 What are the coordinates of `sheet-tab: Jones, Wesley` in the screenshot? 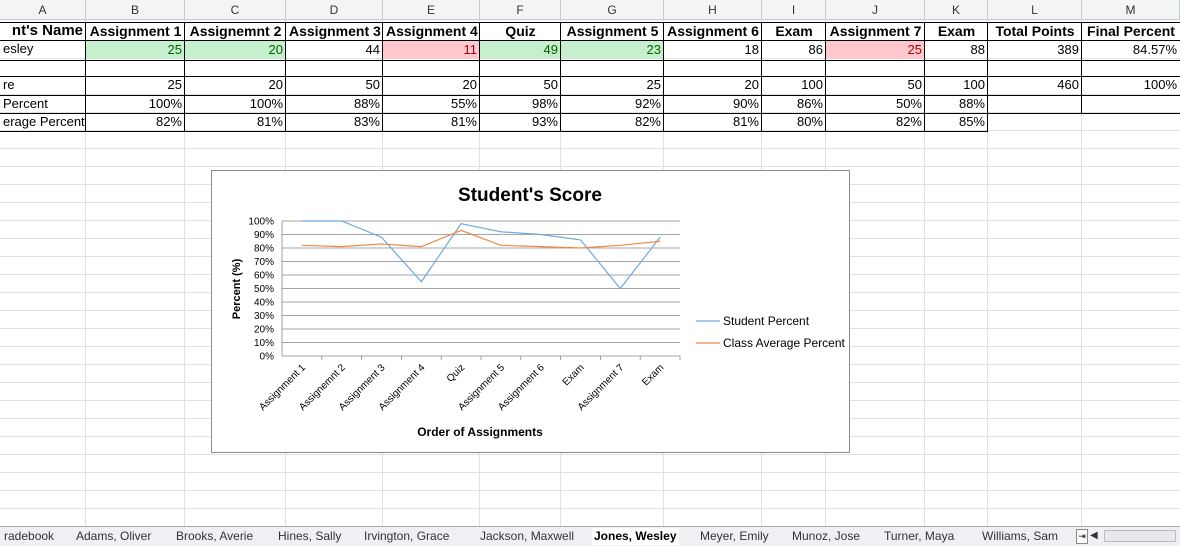 It's located at (635, 536).